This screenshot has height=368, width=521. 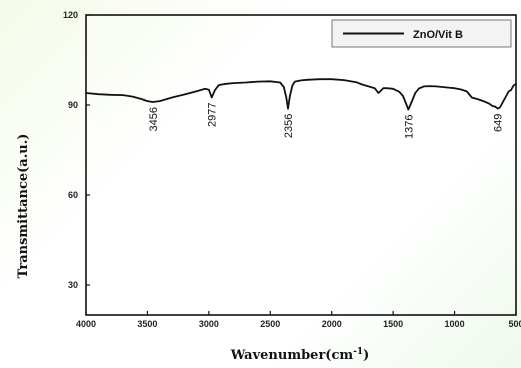 I want to click on x-tick-label: 2000, so click(x=332, y=324).